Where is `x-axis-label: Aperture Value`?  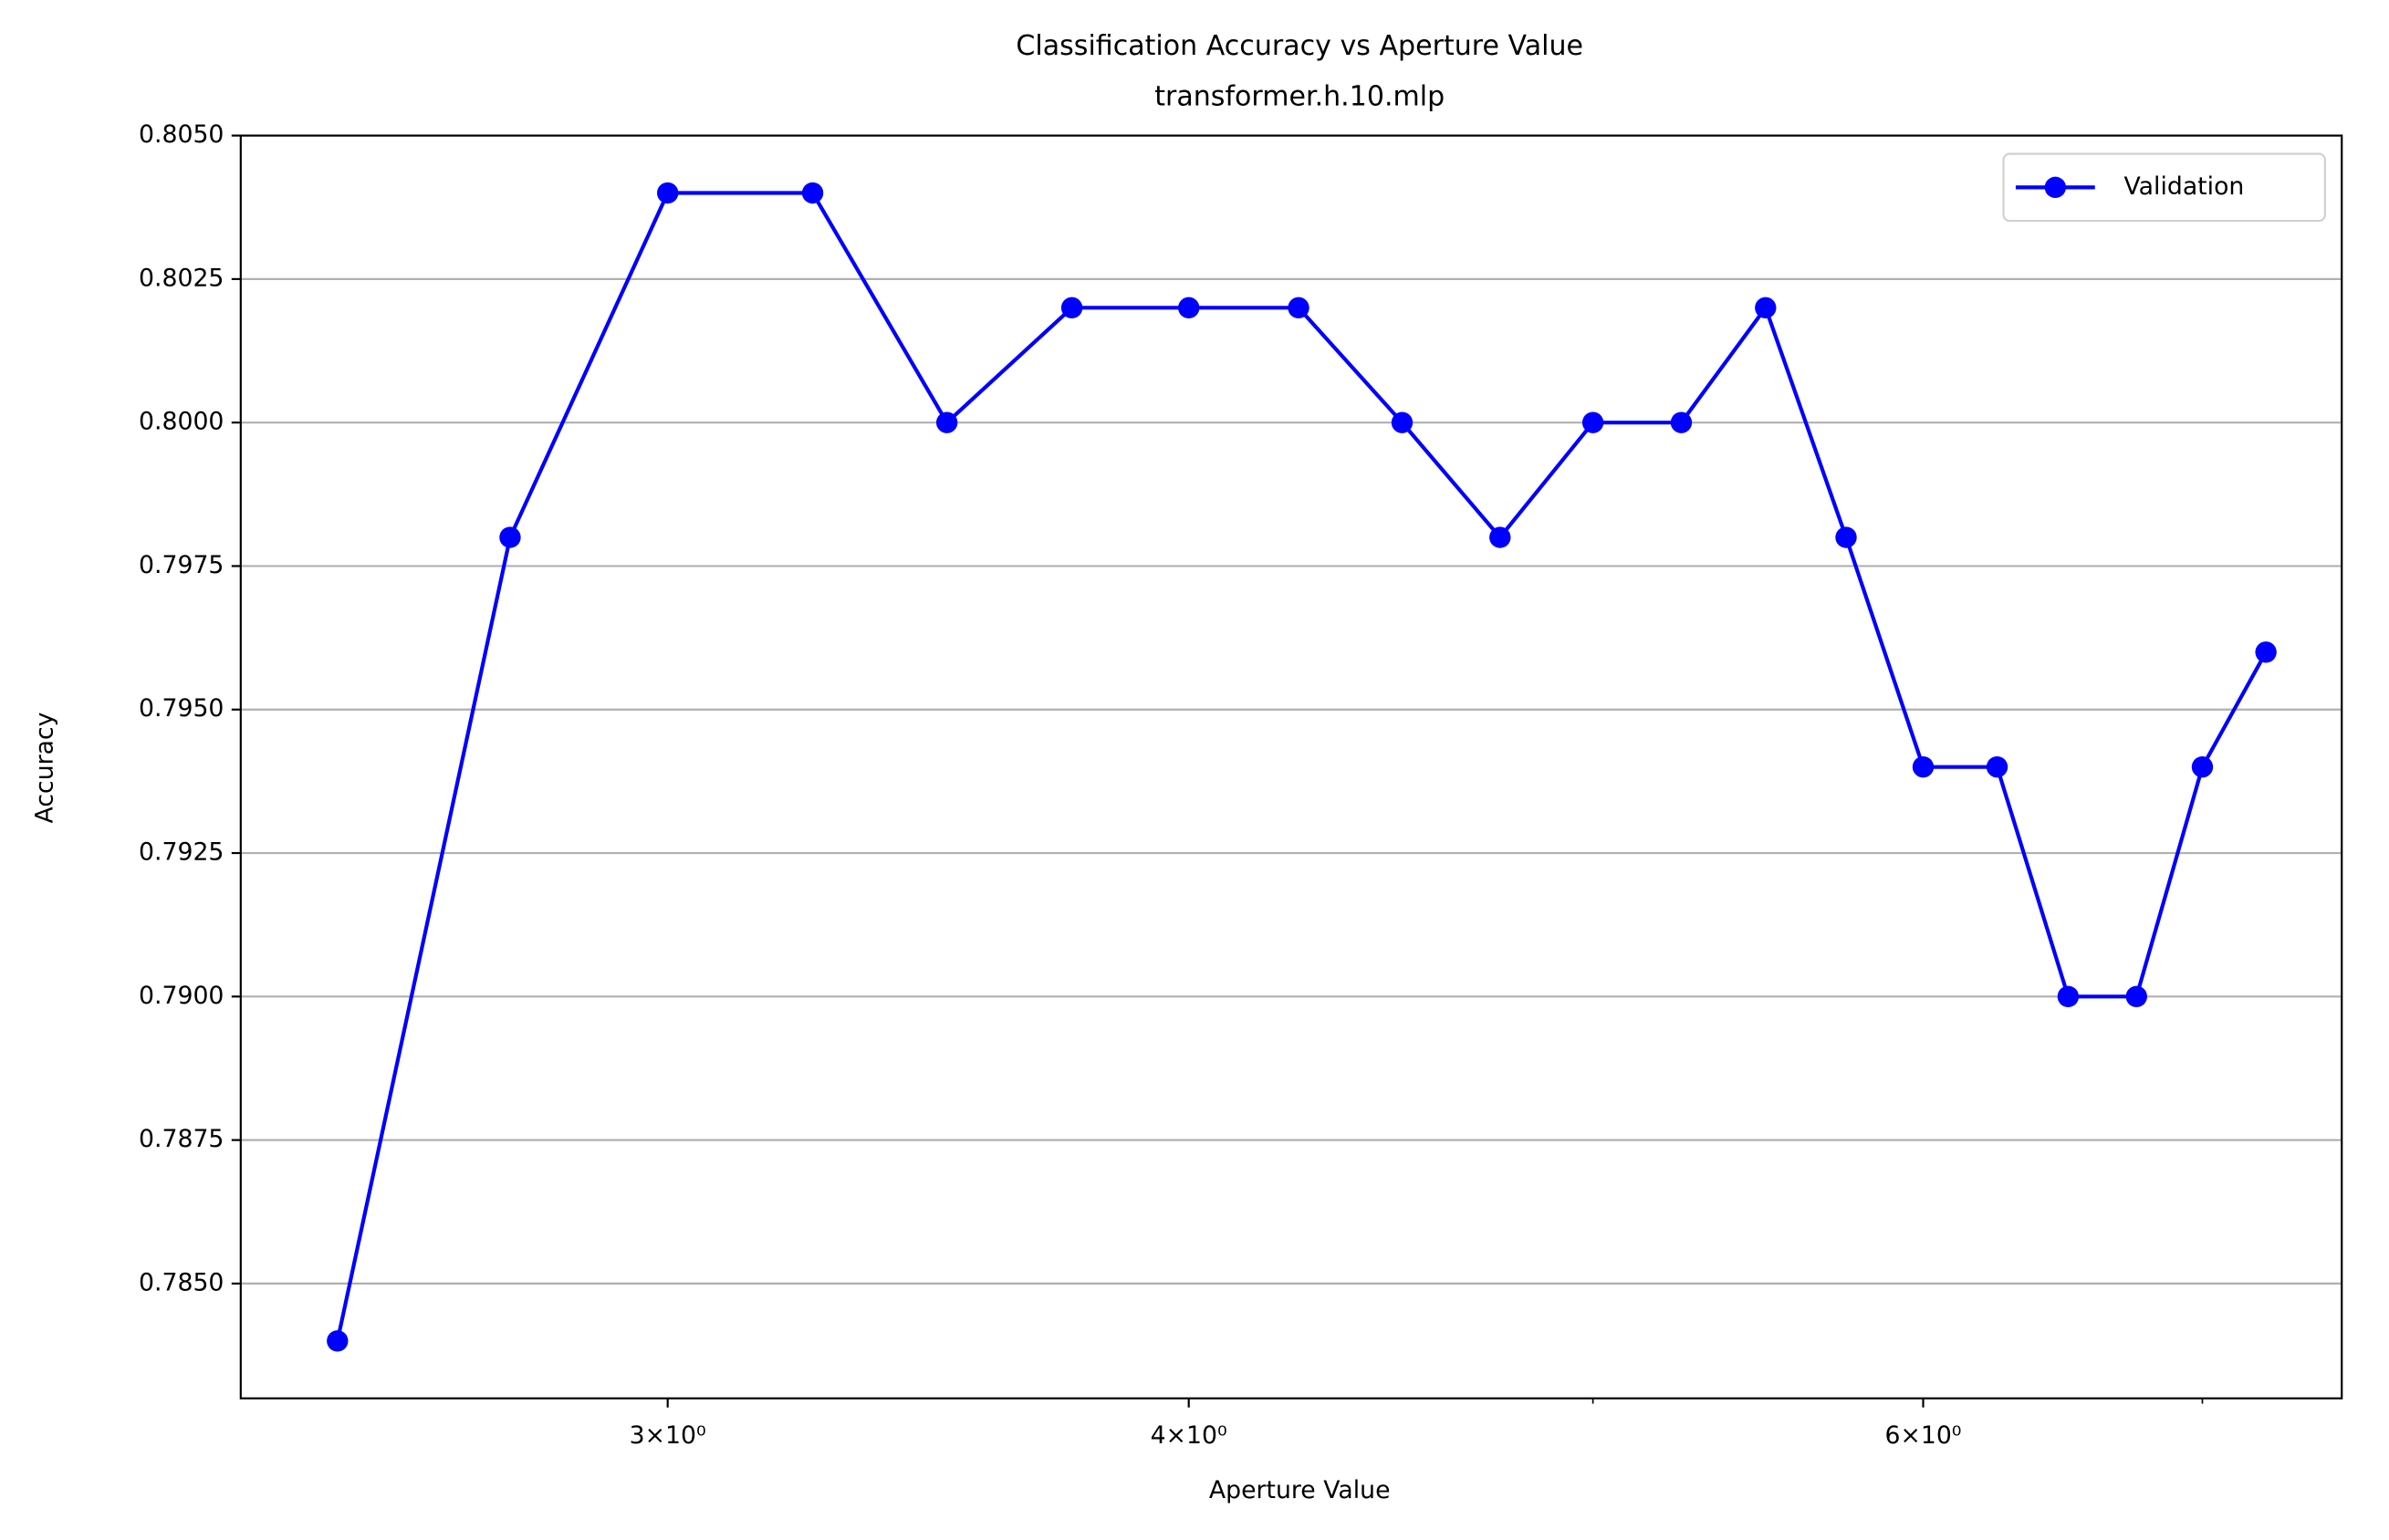 x-axis-label: Aperture Value is located at coordinates (1300, 1490).